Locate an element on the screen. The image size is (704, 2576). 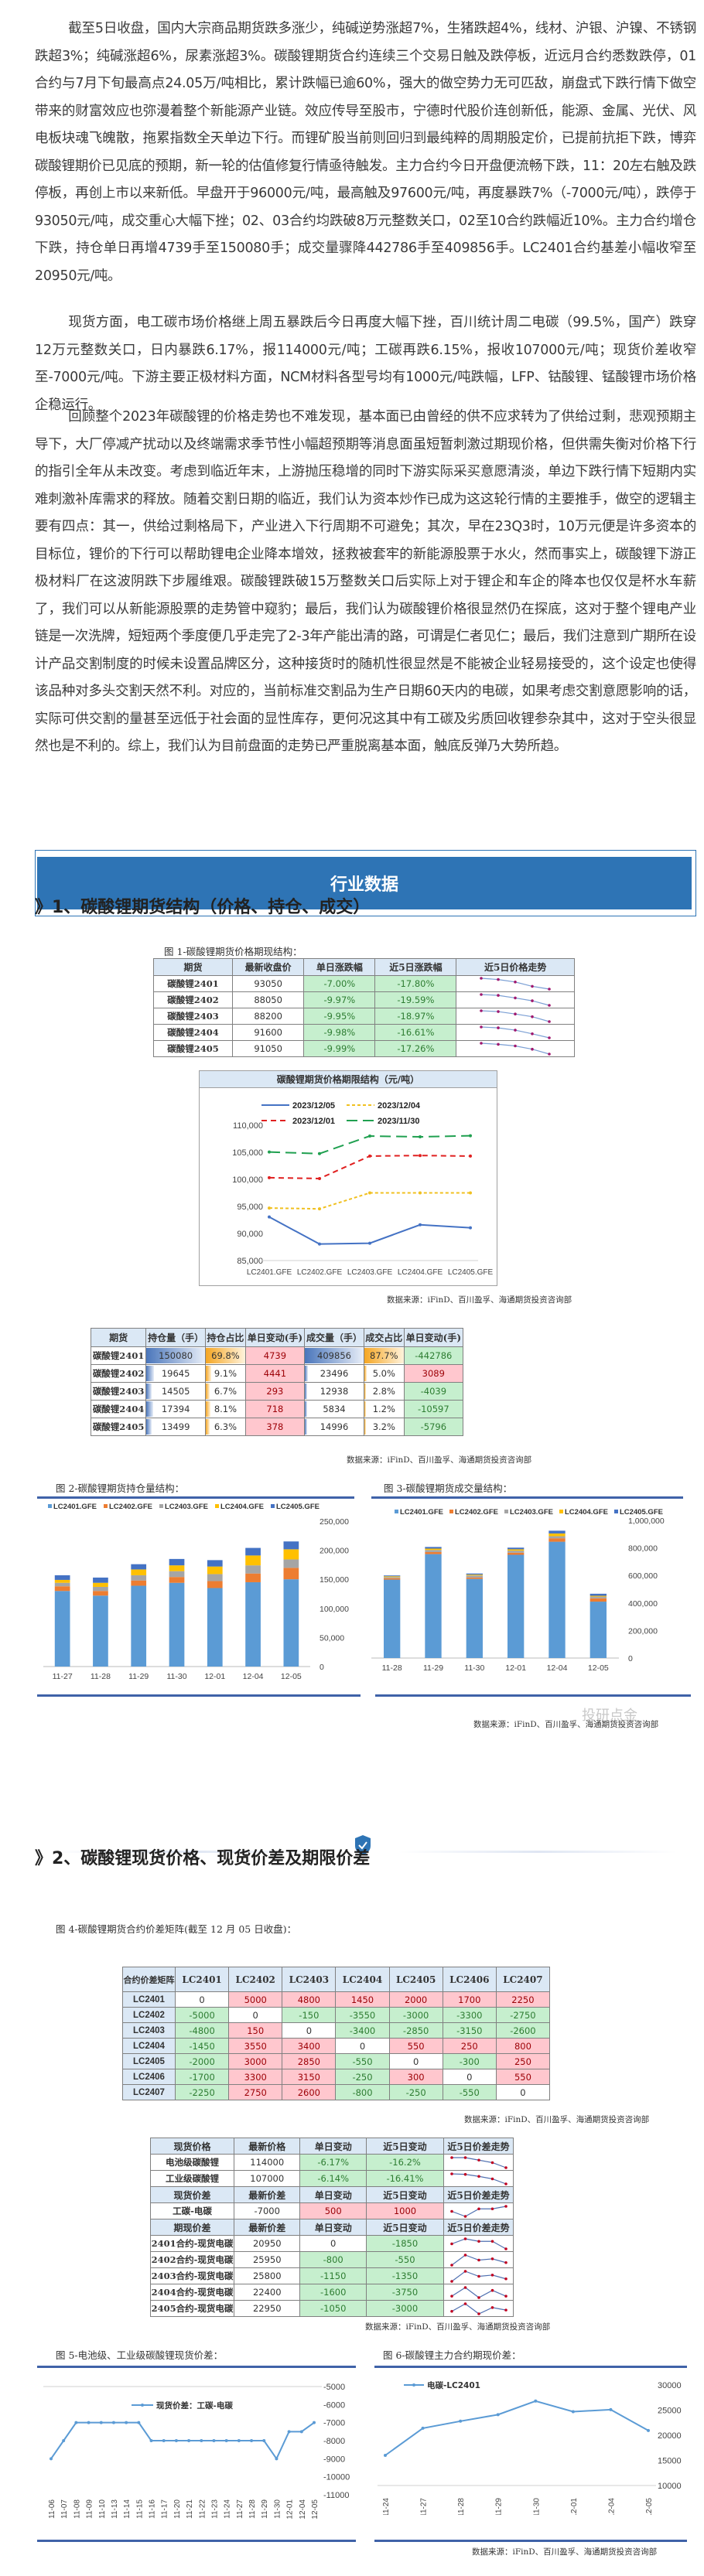
svg-text: LC2402.GFE is located at coordinates (477, 1513).